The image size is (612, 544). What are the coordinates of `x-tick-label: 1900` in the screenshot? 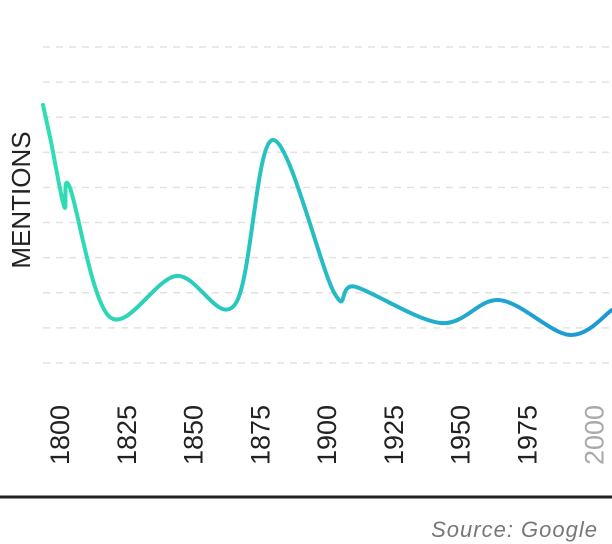 It's located at (327, 435).